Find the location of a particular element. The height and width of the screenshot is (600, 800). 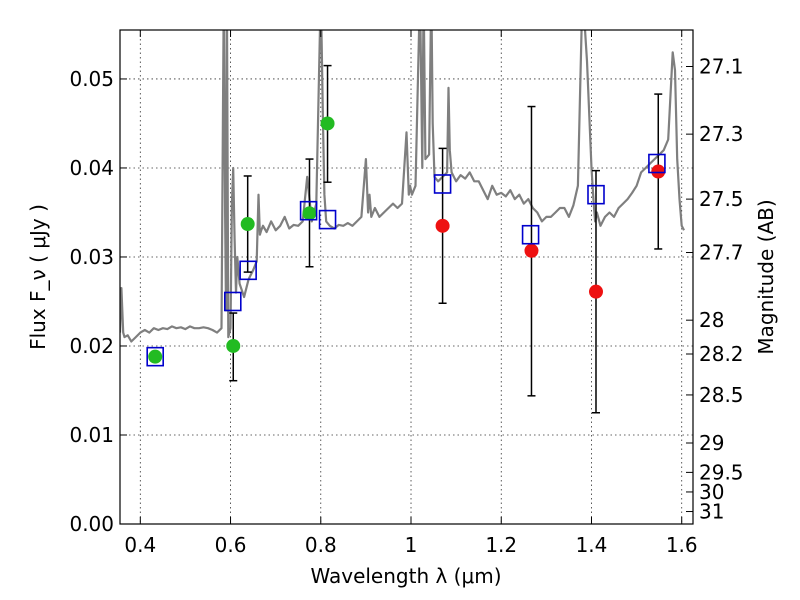

y-right-tick-label: 27.5 is located at coordinates (721, 199).